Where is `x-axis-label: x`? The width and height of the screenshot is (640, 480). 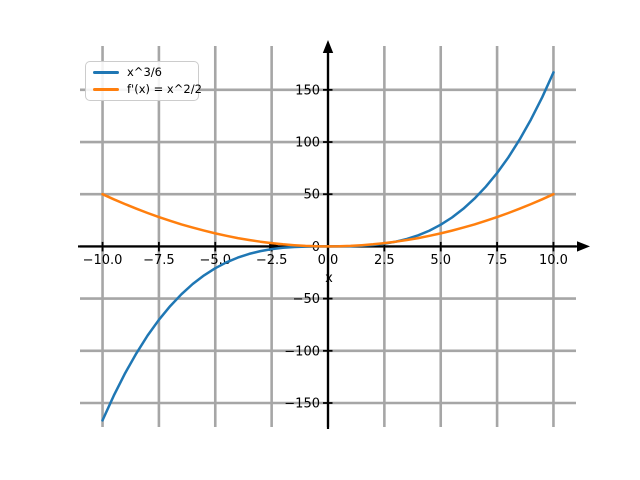
x-axis-label: x is located at coordinates (329, 278).